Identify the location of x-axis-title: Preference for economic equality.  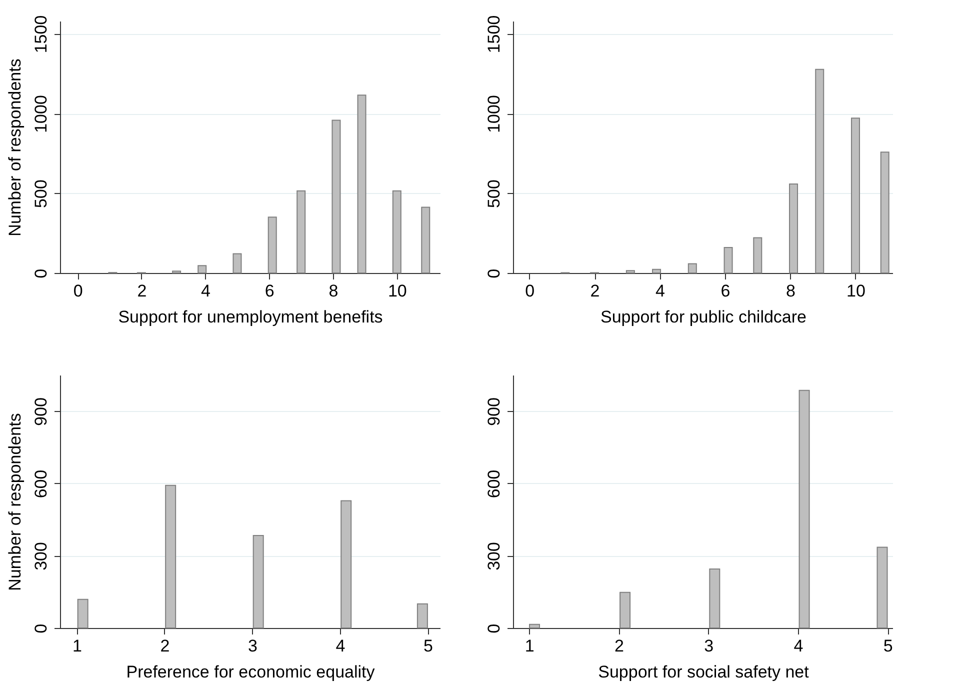
(251, 672).